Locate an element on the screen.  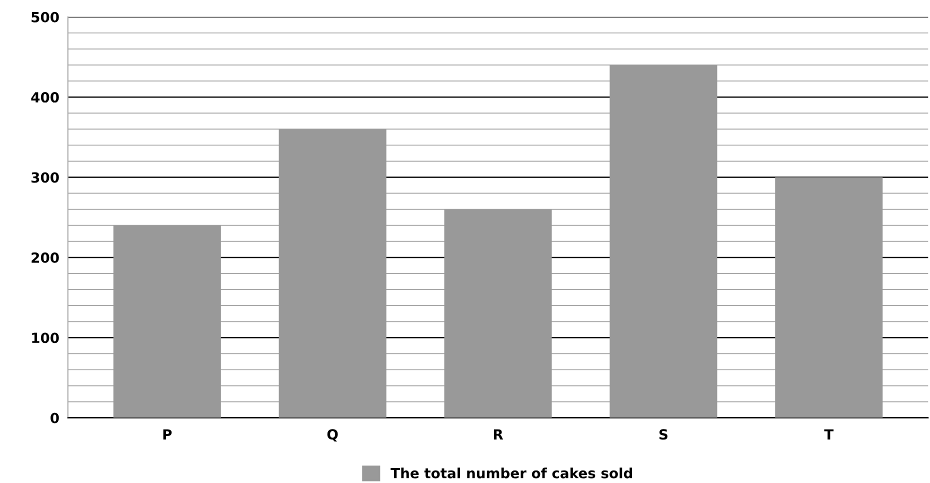
x-tick-label: R is located at coordinates (499, 434).